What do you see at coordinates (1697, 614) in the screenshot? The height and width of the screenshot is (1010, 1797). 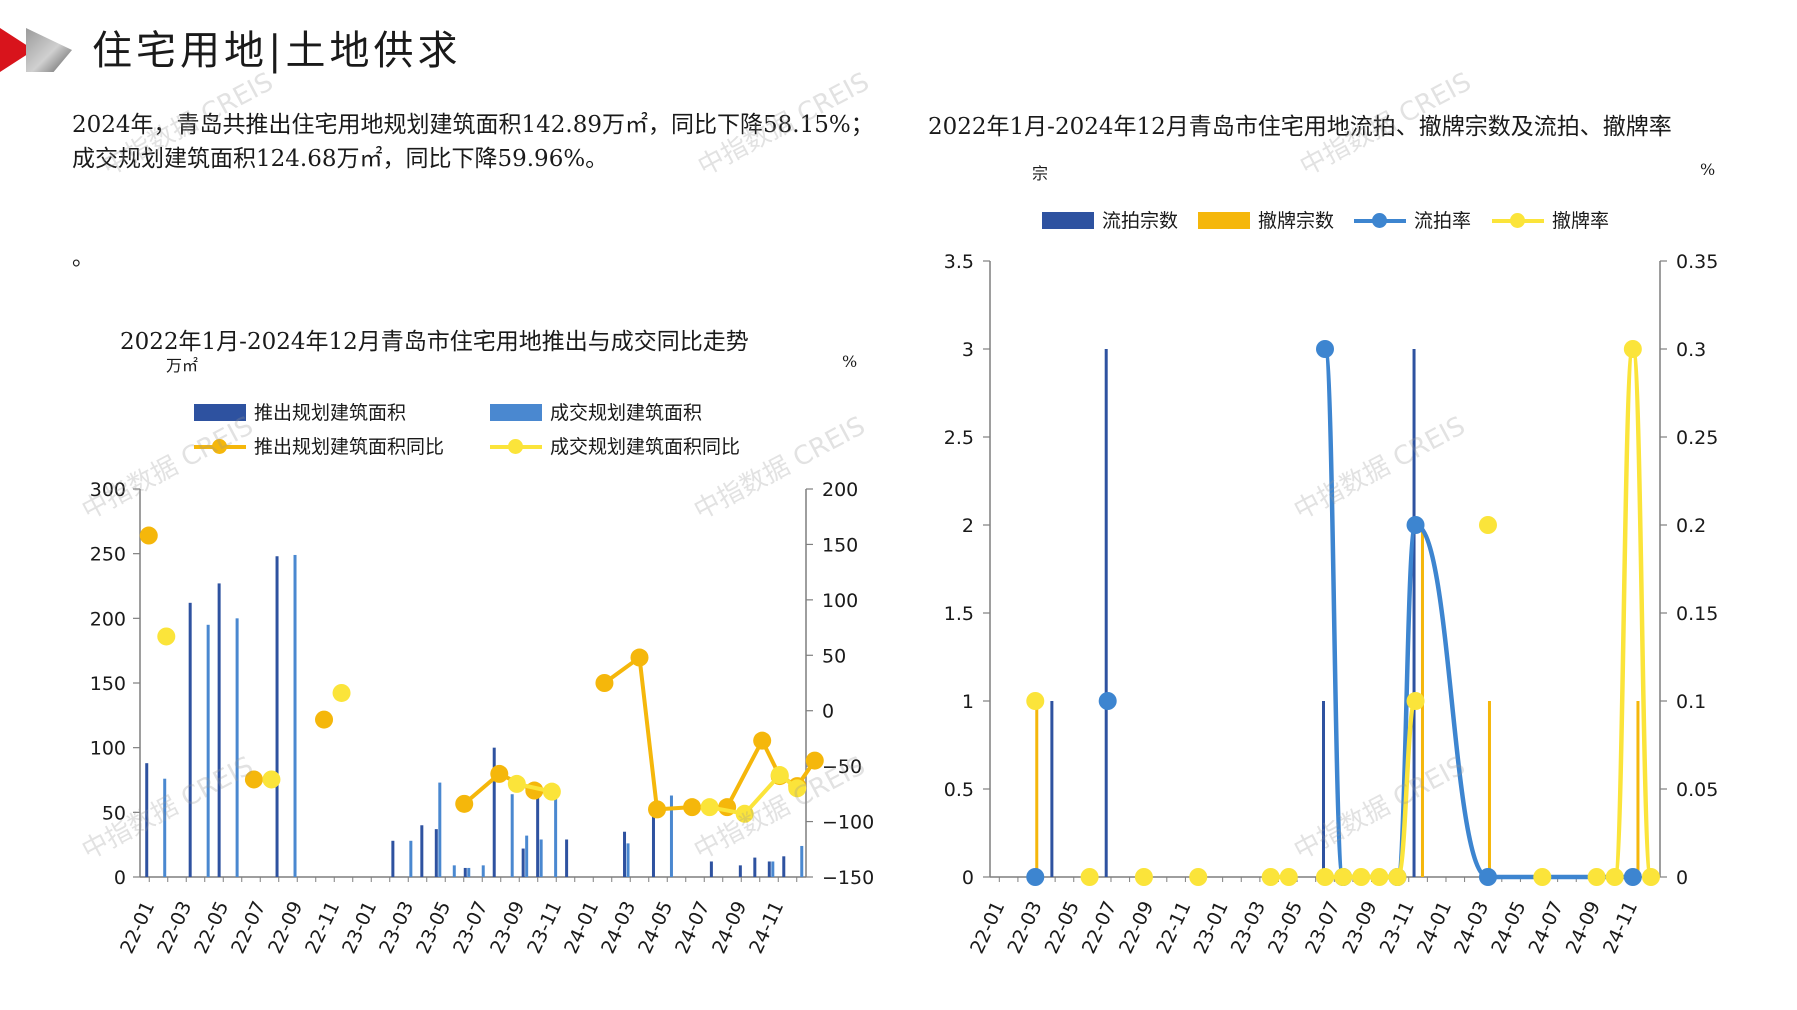 I see `y-right-tick-label: 0.15` at bounding box center [1697, 614].